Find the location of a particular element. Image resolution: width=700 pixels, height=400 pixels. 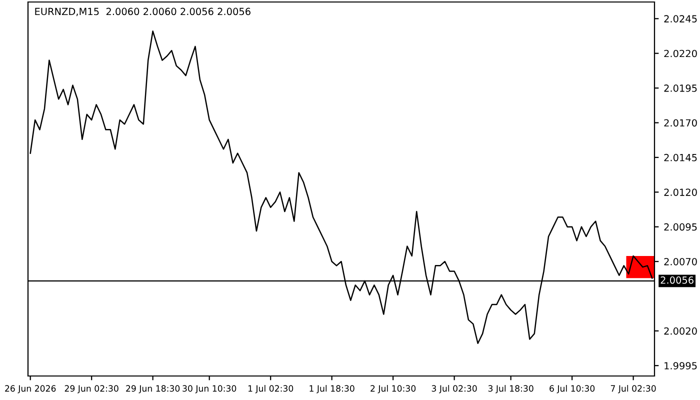

x-tick-label: 3 Jul 02:30 is located at coordinates (454, 389).